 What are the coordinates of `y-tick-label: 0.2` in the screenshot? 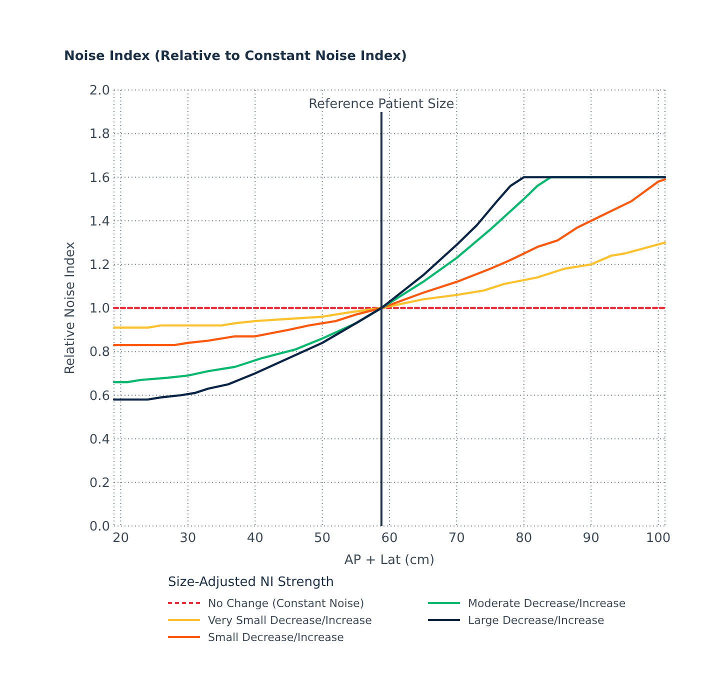 It's located at (99, 483).